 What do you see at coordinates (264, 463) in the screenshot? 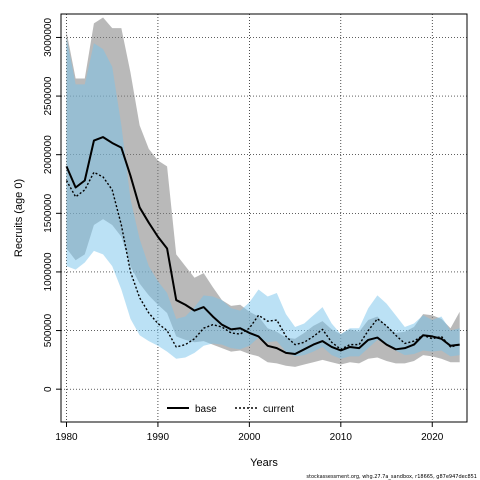
I see `x-axis-title: Years` at bounding box center [264, 463].